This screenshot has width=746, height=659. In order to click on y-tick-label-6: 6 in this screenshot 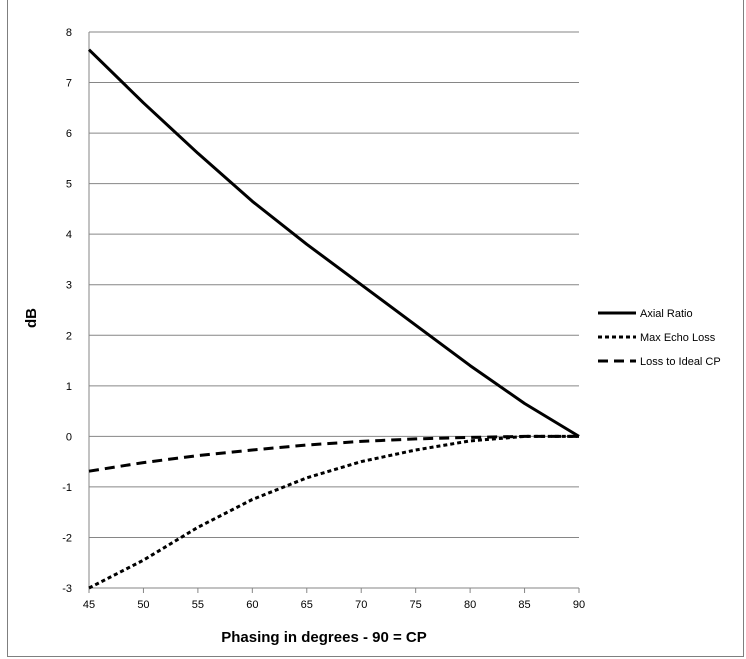, I will do `click(69, 134)`.